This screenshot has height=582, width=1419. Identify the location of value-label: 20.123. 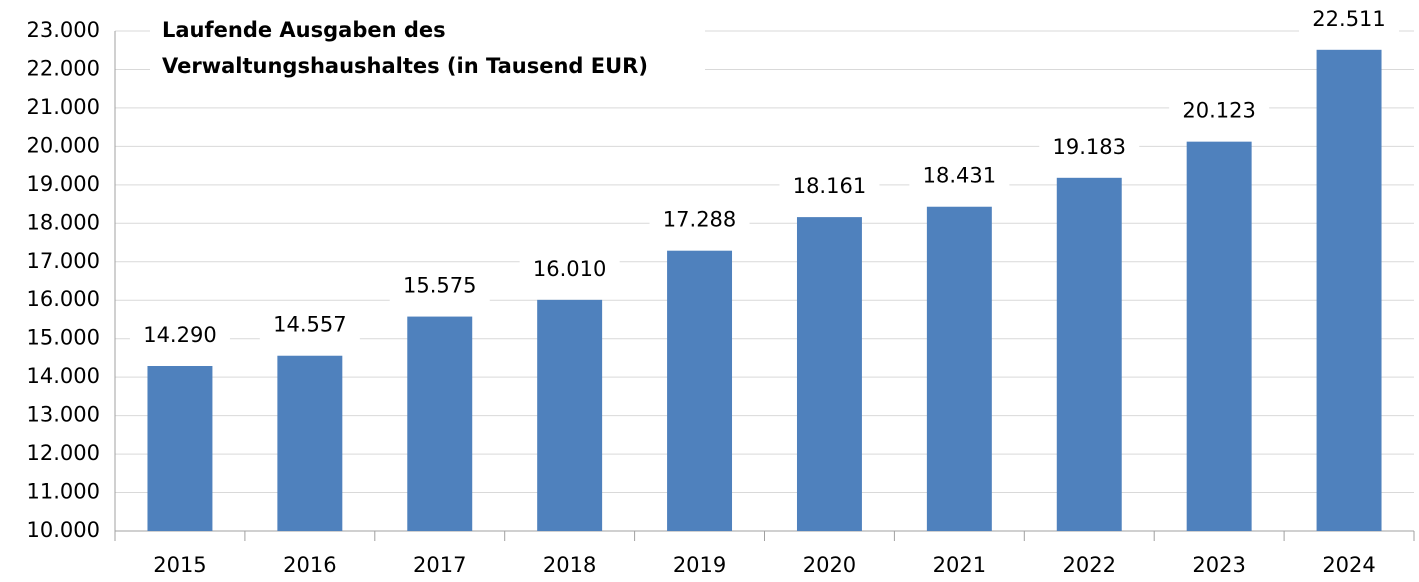
(1218, 111).